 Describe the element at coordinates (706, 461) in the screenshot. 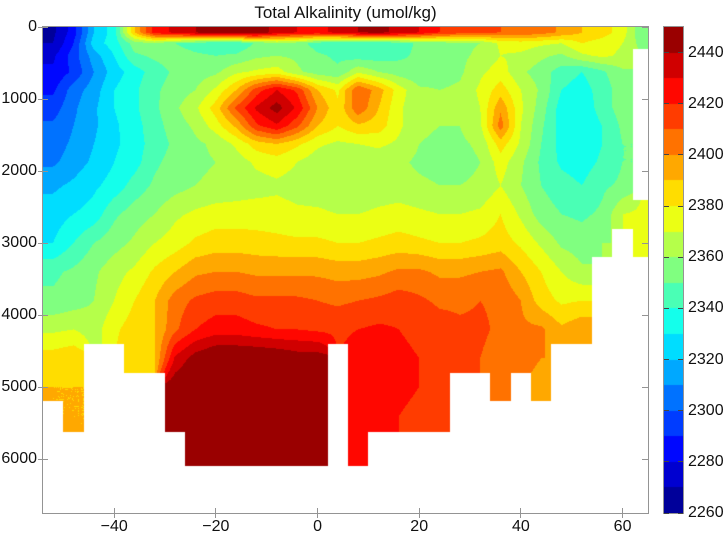

I see `colorbar-tick-label: 2280` at that location.